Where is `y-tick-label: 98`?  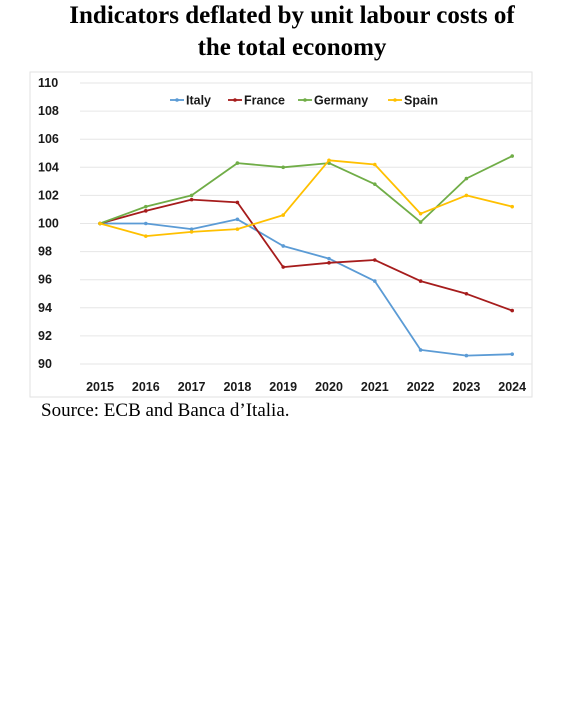
y-tick-label: 98 is located at coordinates (45, 252).